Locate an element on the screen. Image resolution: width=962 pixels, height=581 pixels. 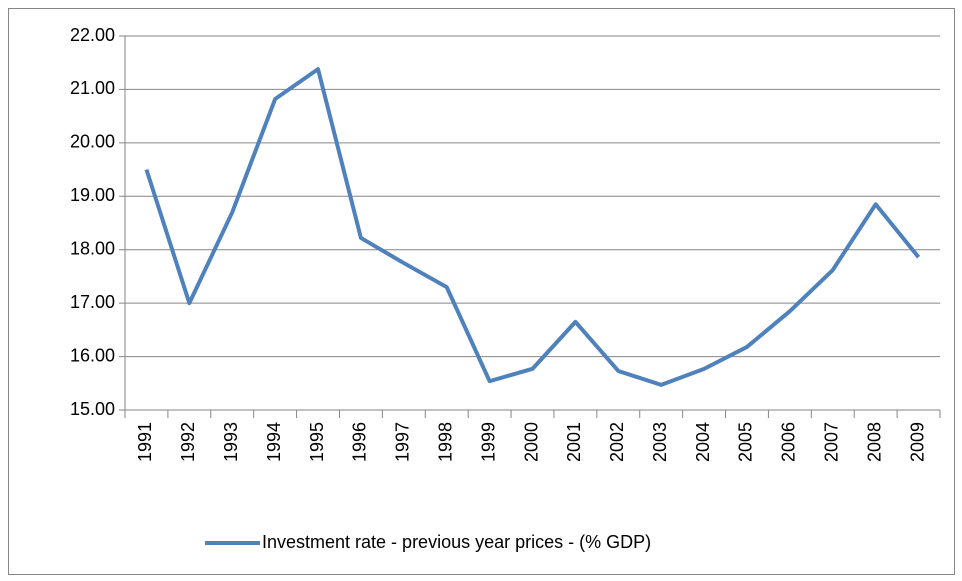
x-tick-label: 2009 is located at coordinates (917, 442).